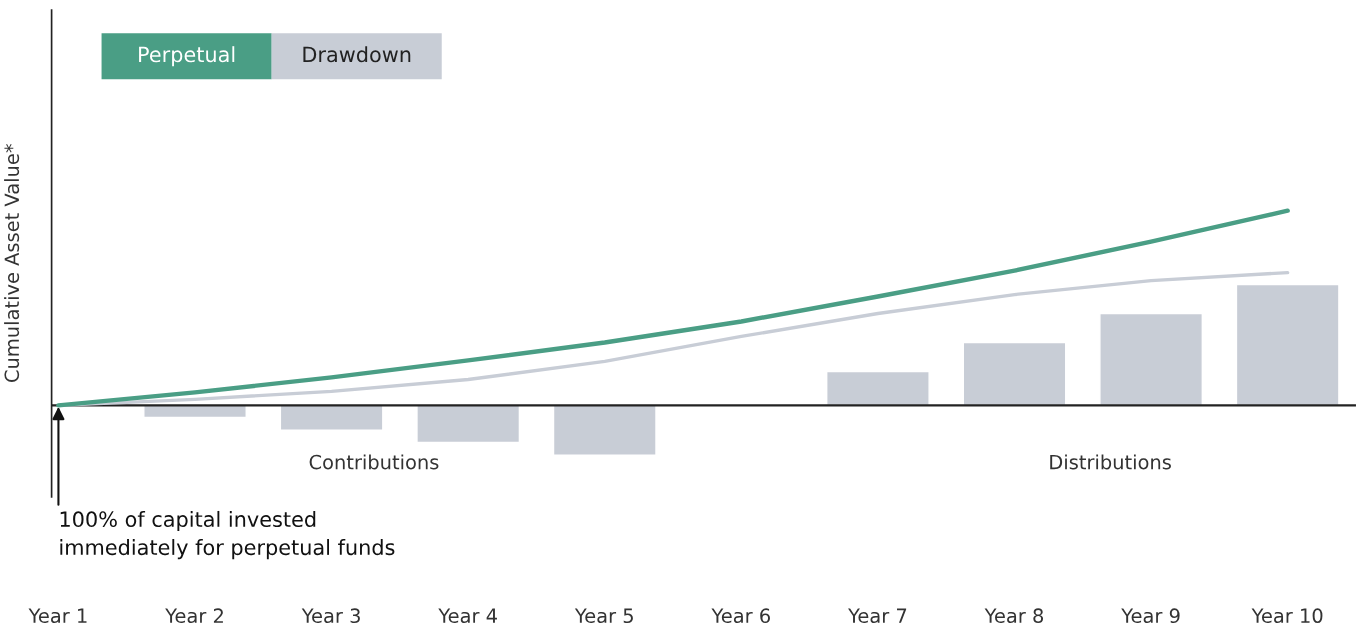  What do you see at coordinates (1014, 616) in the screenshot?
I see `x-tick-label: Year 8` at bounding box center [1014, 616].